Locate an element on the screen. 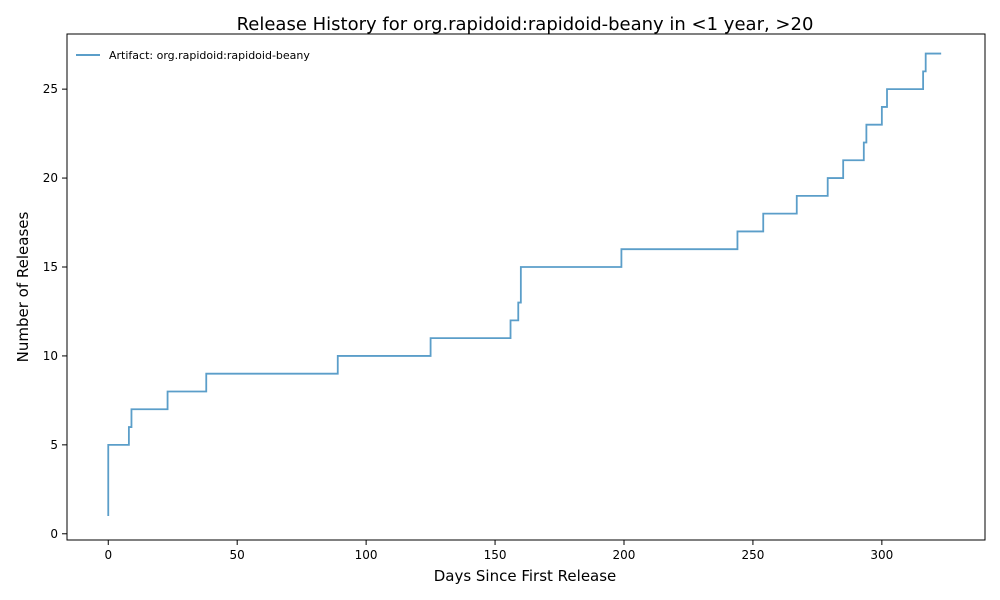 The height and width of the screenshot is (600, 1000). legend: Artifact: org.rapidoid:rapidoid-beany is located at coordinates (193, 55).